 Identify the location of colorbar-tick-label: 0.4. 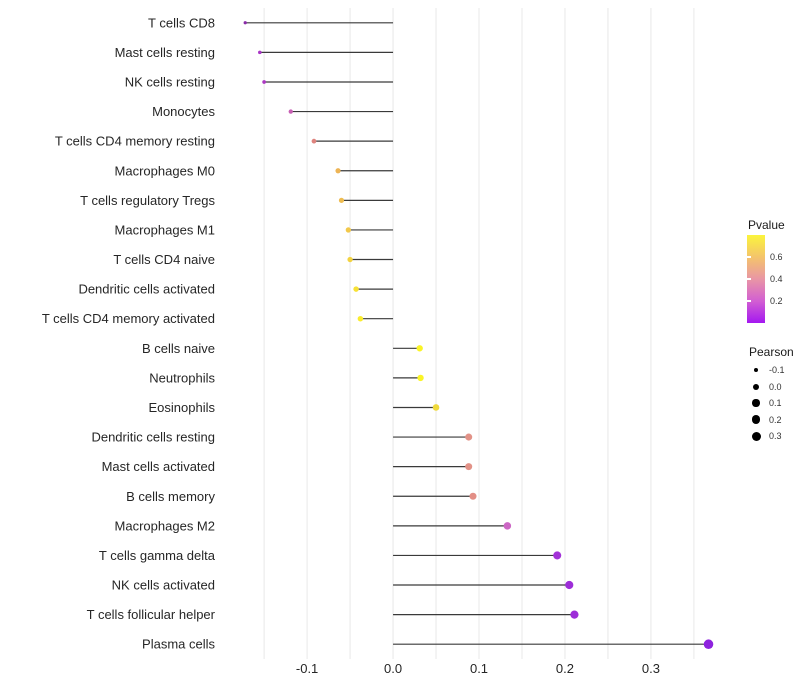
(776, 279).